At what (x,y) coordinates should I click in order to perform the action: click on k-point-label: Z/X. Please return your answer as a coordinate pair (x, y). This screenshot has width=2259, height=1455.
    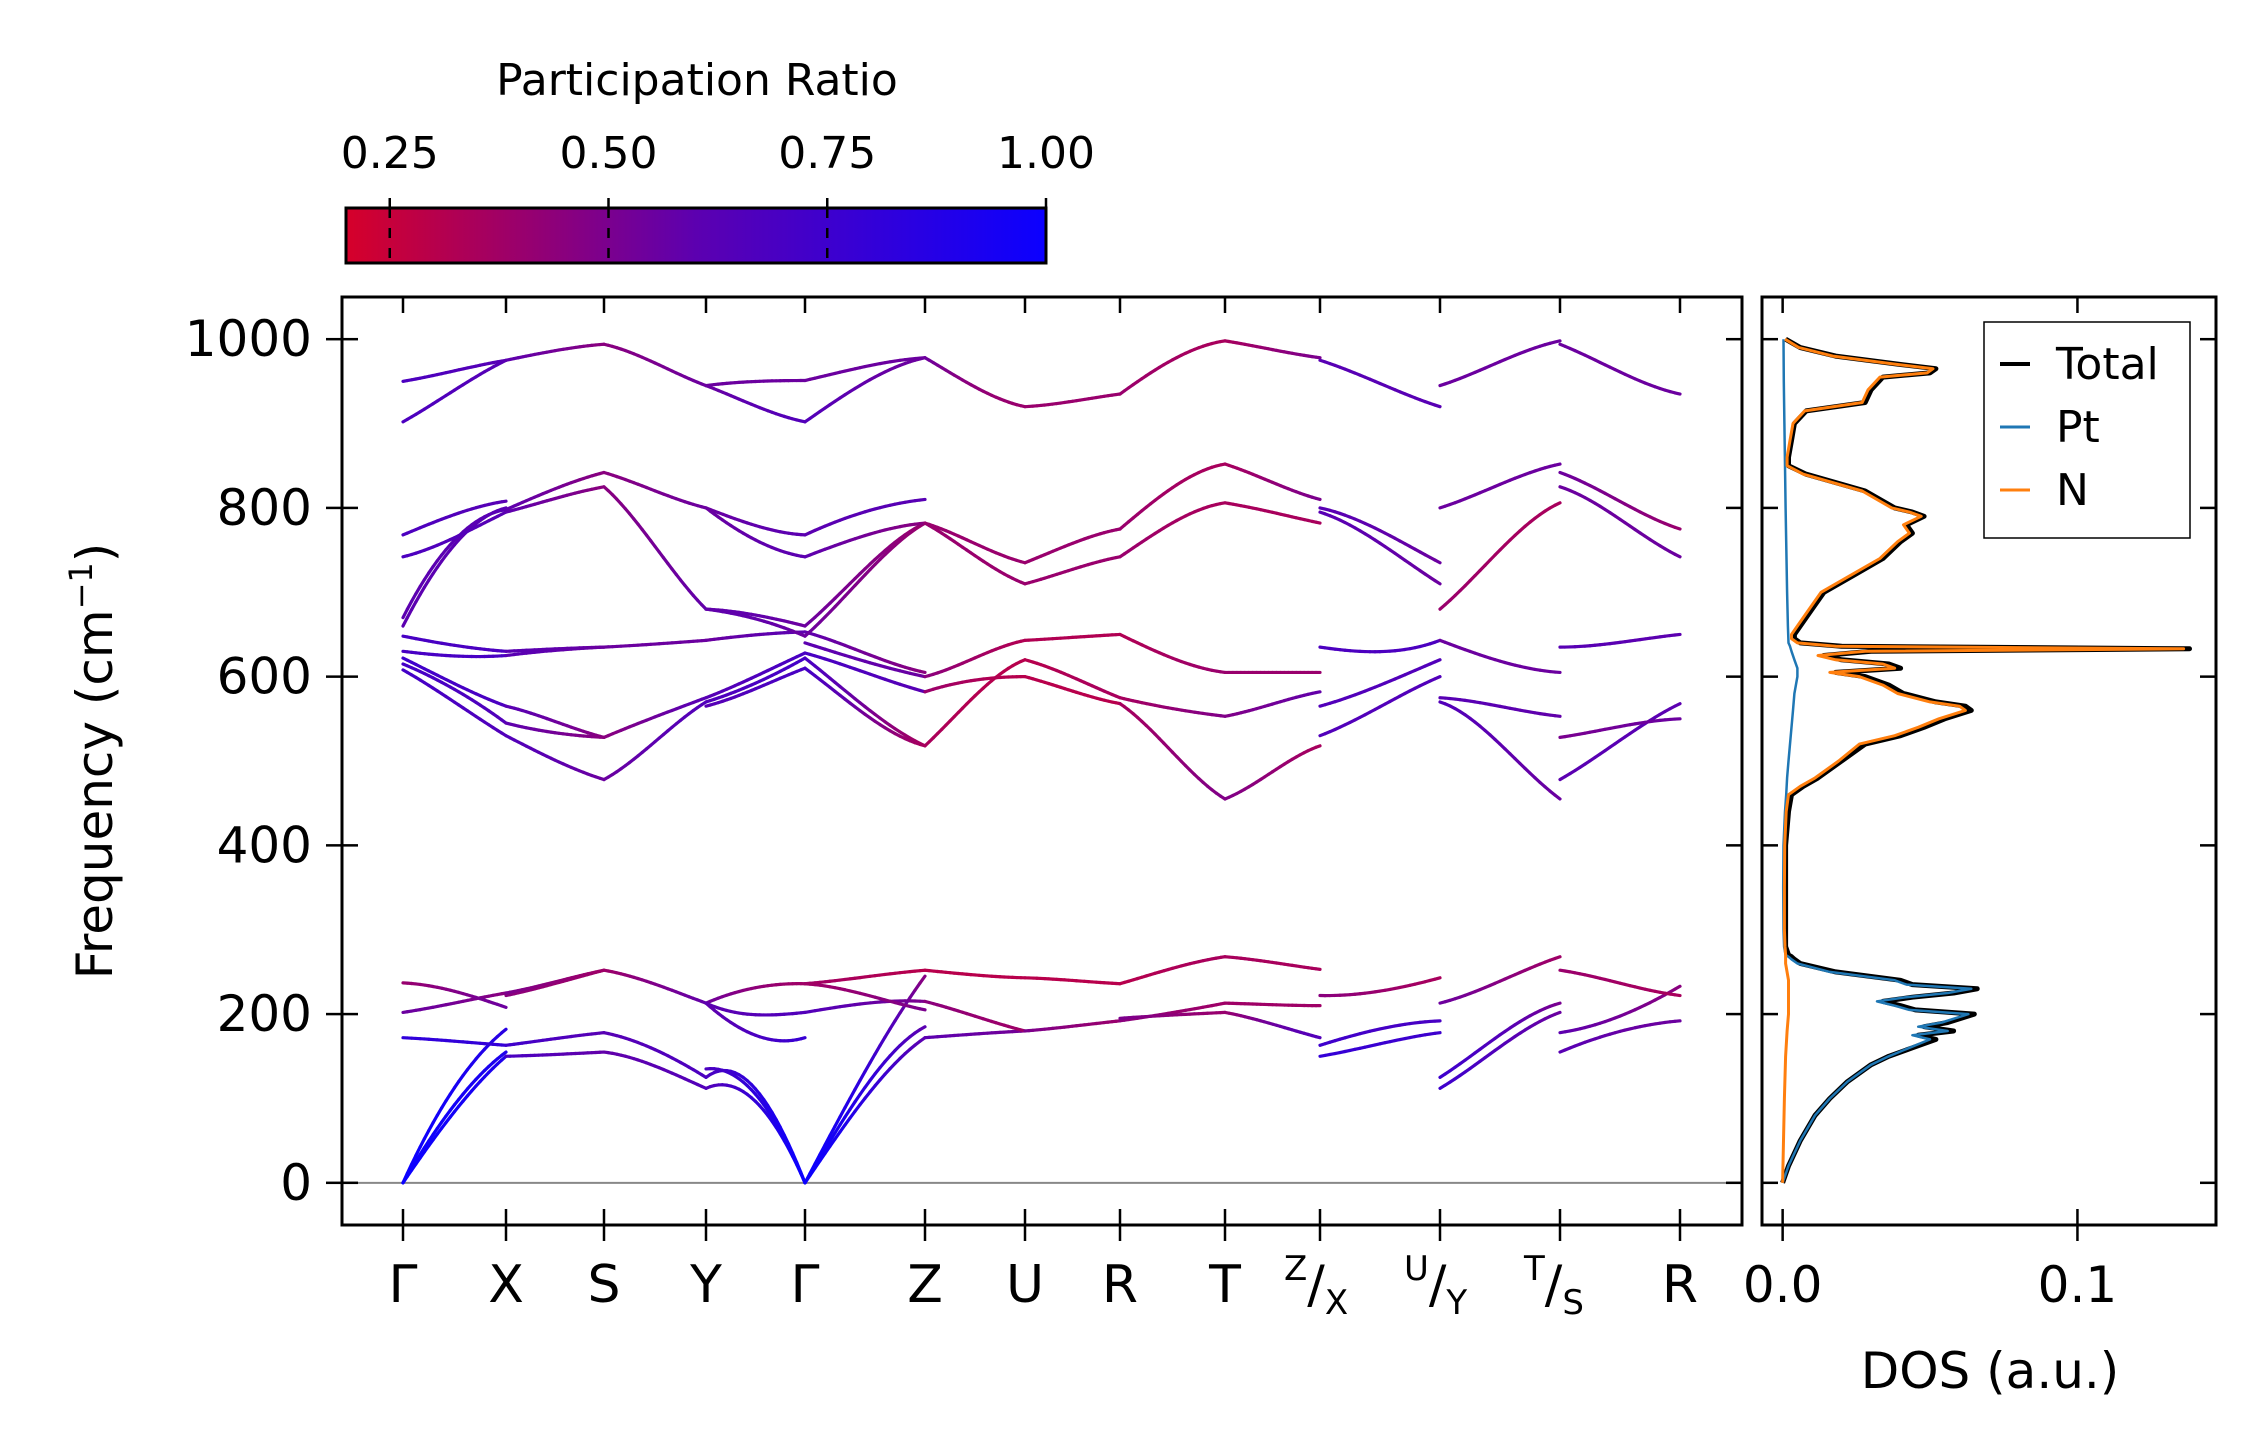
    Looking at the image, I should click on (1316, 1286).